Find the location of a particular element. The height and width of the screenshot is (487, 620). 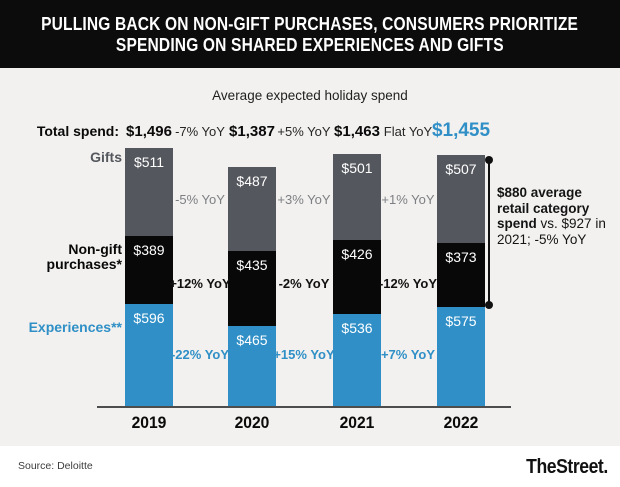

x-tick-label-2019: 2019 is located at coordinates (149, 422).